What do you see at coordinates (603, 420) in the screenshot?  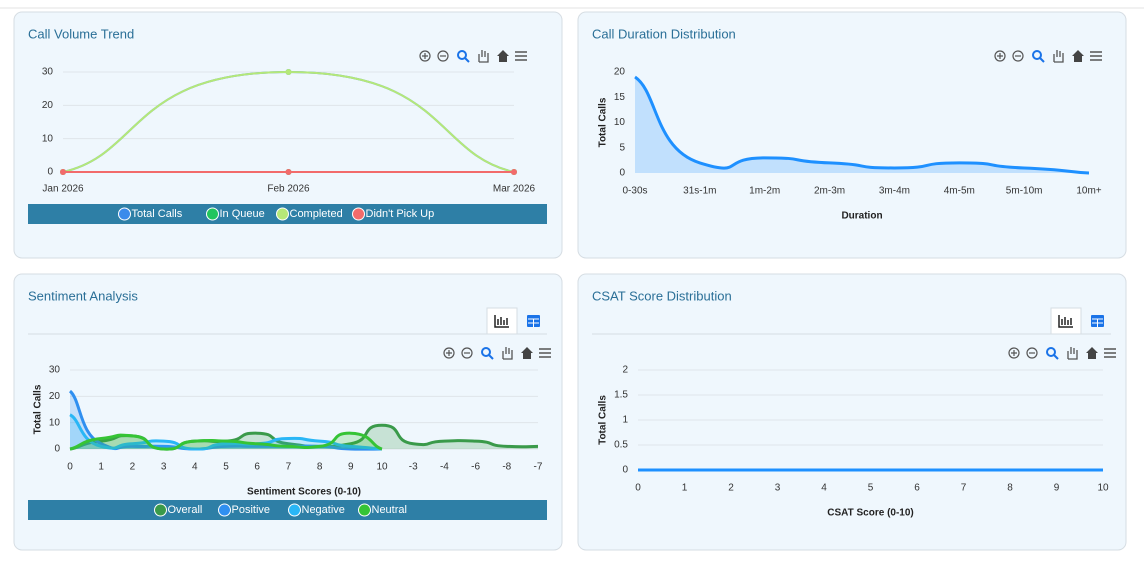 I see `y-axis-title: Total Calls` at bounding box center [603, 420].